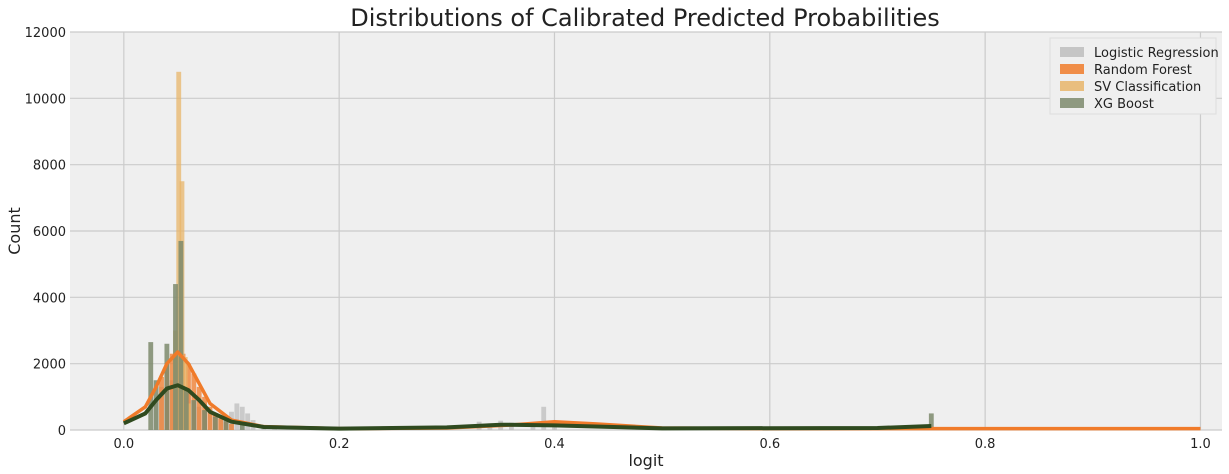 This screenshot has width=1229, height=474. I want to click on x-tick-label-3: 0.6, so click(769, 444).